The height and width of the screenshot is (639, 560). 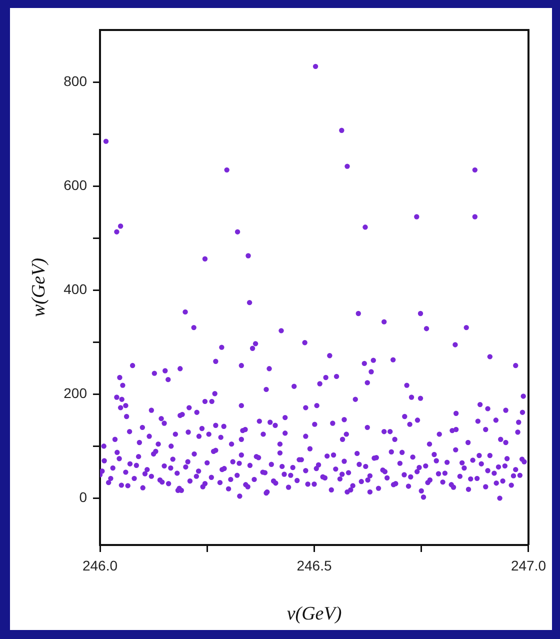 What do you see at coordinates (76, 288) in the screenshot?
I see `y-tick-label: 400` at bounding box center [76, 288].